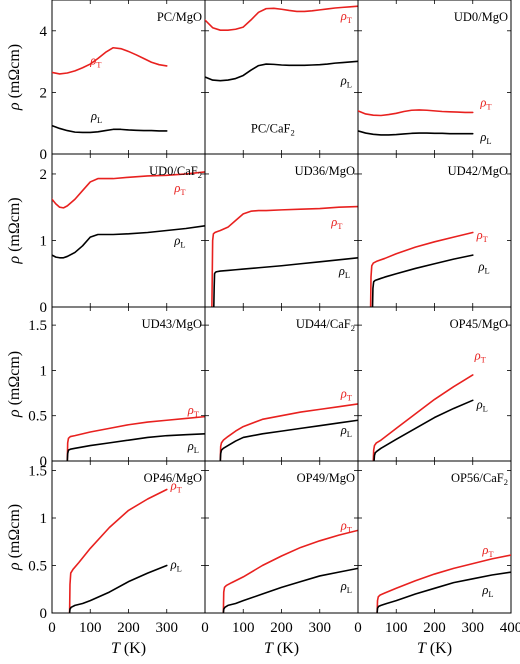 The height and width of the screenshot is (664, 520). What do you see at coordinates (479, 479) in the screenshot?
I see `panel-title: OP56/CaF2` at bounding box center [479, 479].